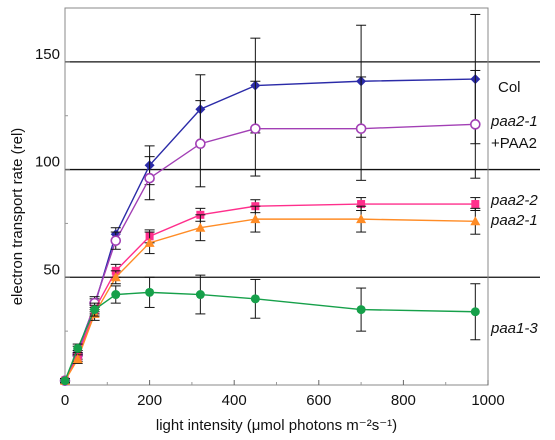 The image size is (555, 440). I want to click on series-label: +PAA2, so click(514, 143).